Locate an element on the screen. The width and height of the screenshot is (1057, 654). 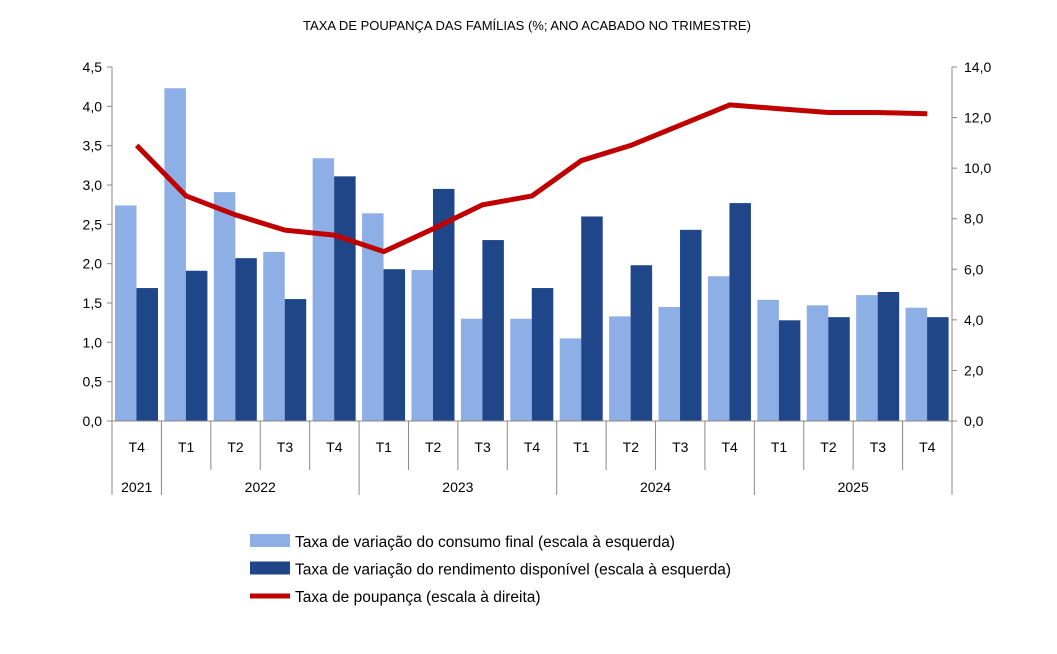
right-tick-label: 12,0 is located at coordinates (977, 118).